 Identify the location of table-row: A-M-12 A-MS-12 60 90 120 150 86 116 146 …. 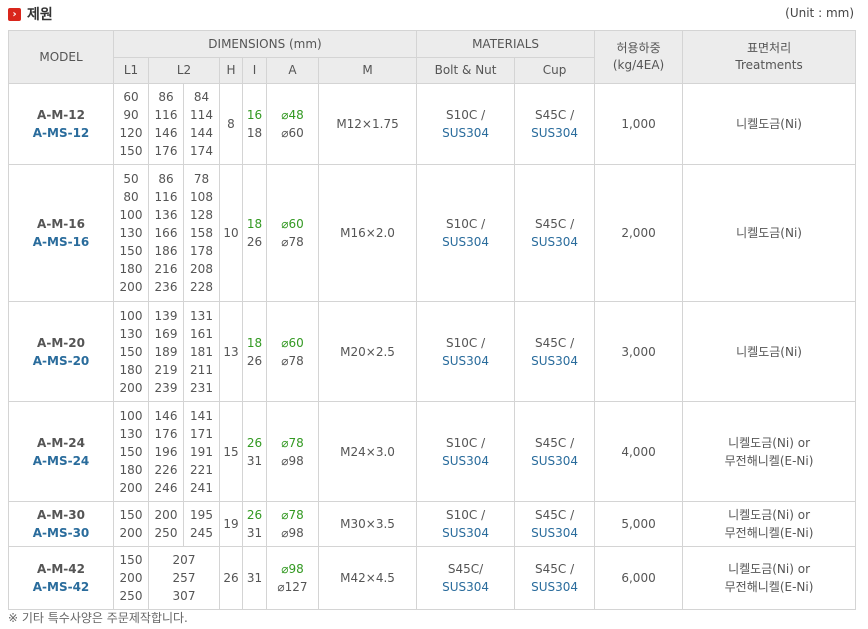
(432, 124).